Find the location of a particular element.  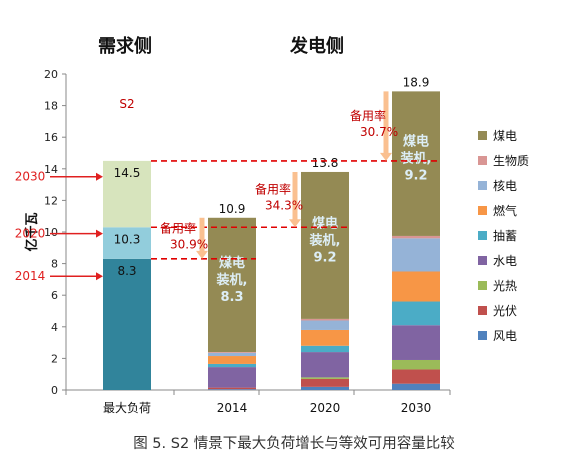

section-title-supply: 发电侧 is located at coordinates (316, 46).